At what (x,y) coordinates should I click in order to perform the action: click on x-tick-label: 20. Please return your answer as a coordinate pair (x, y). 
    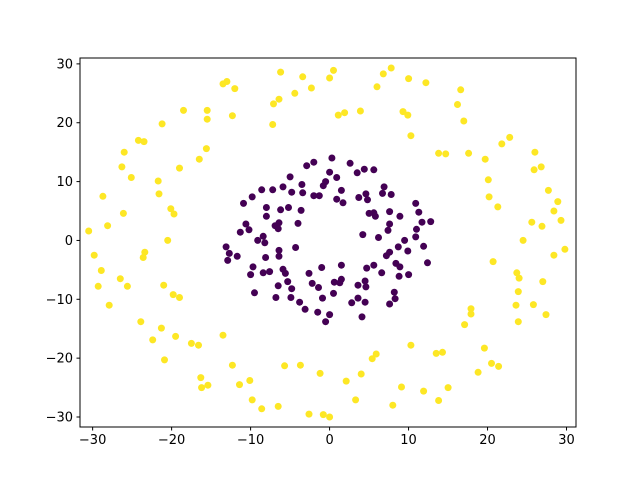
    Looking at the image, I should click on (487, 440).